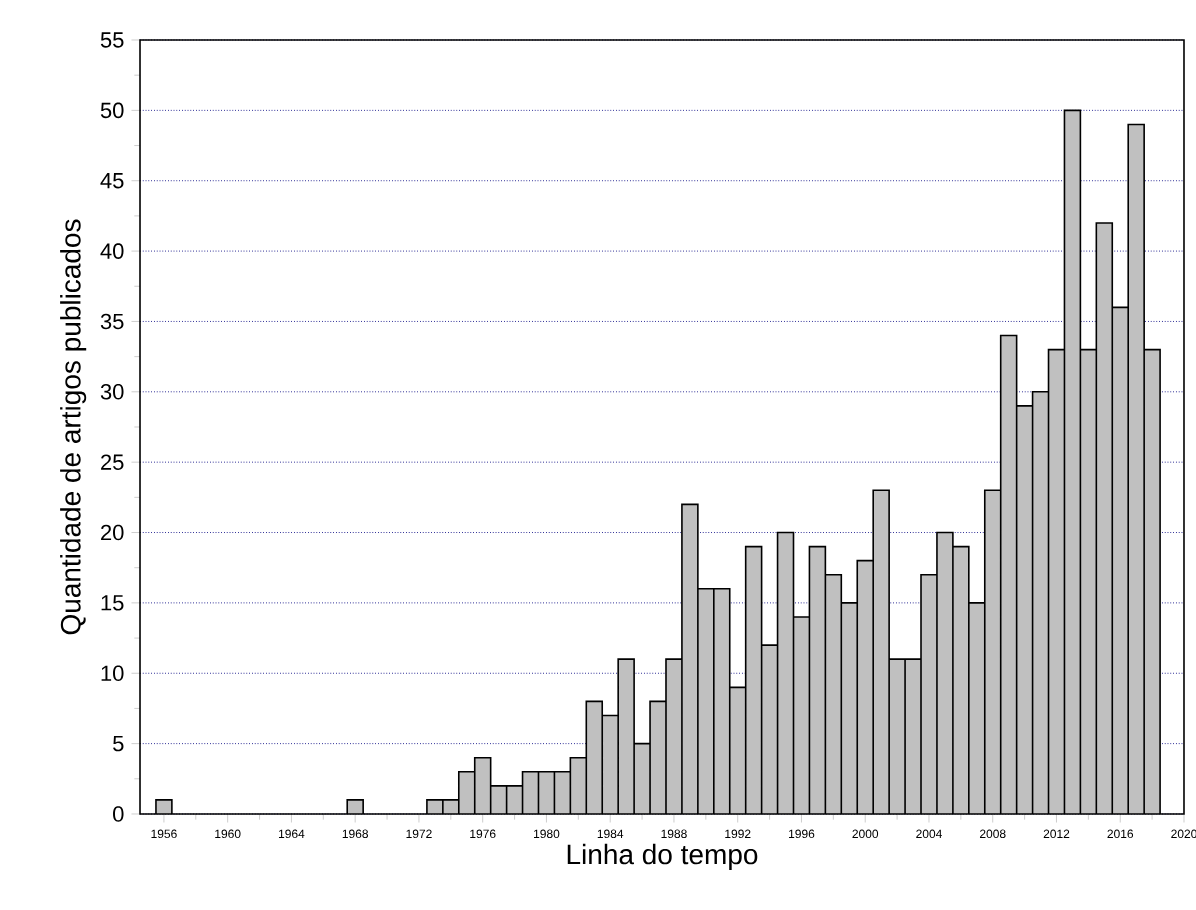  Describe the element at coordinates (112, 40) in the screenshot. I see `y-tick-label: 55` at that location.